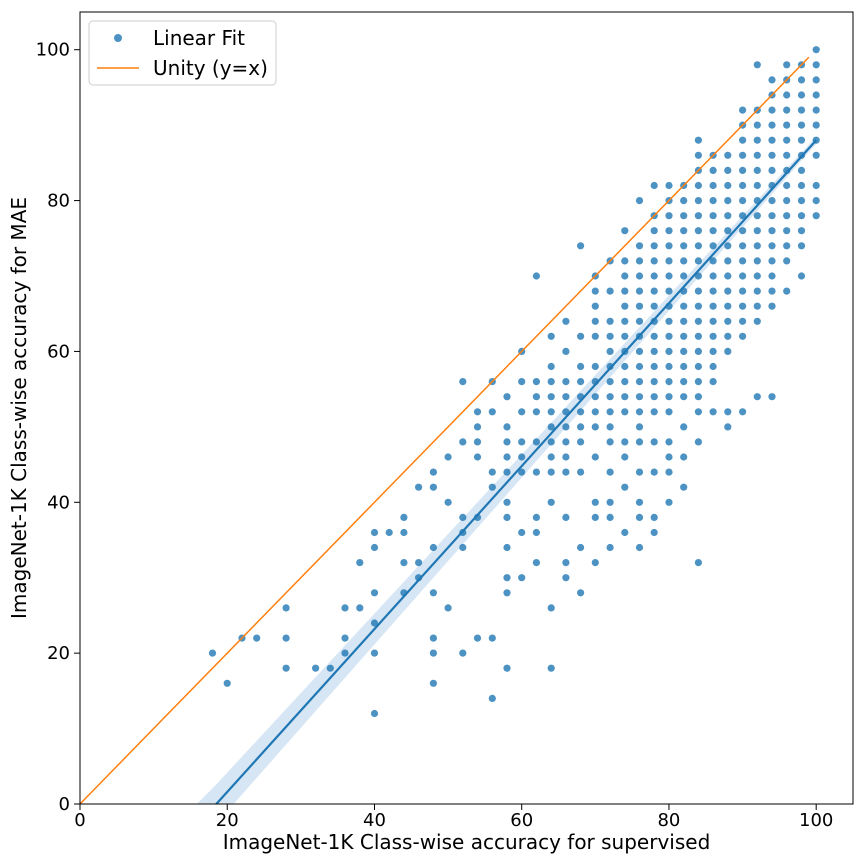 This screenshot has width=864, height=864. Describe the element at coordinates (53, 50) in the screenshot. I see `y-tick-label: 100` at that location.